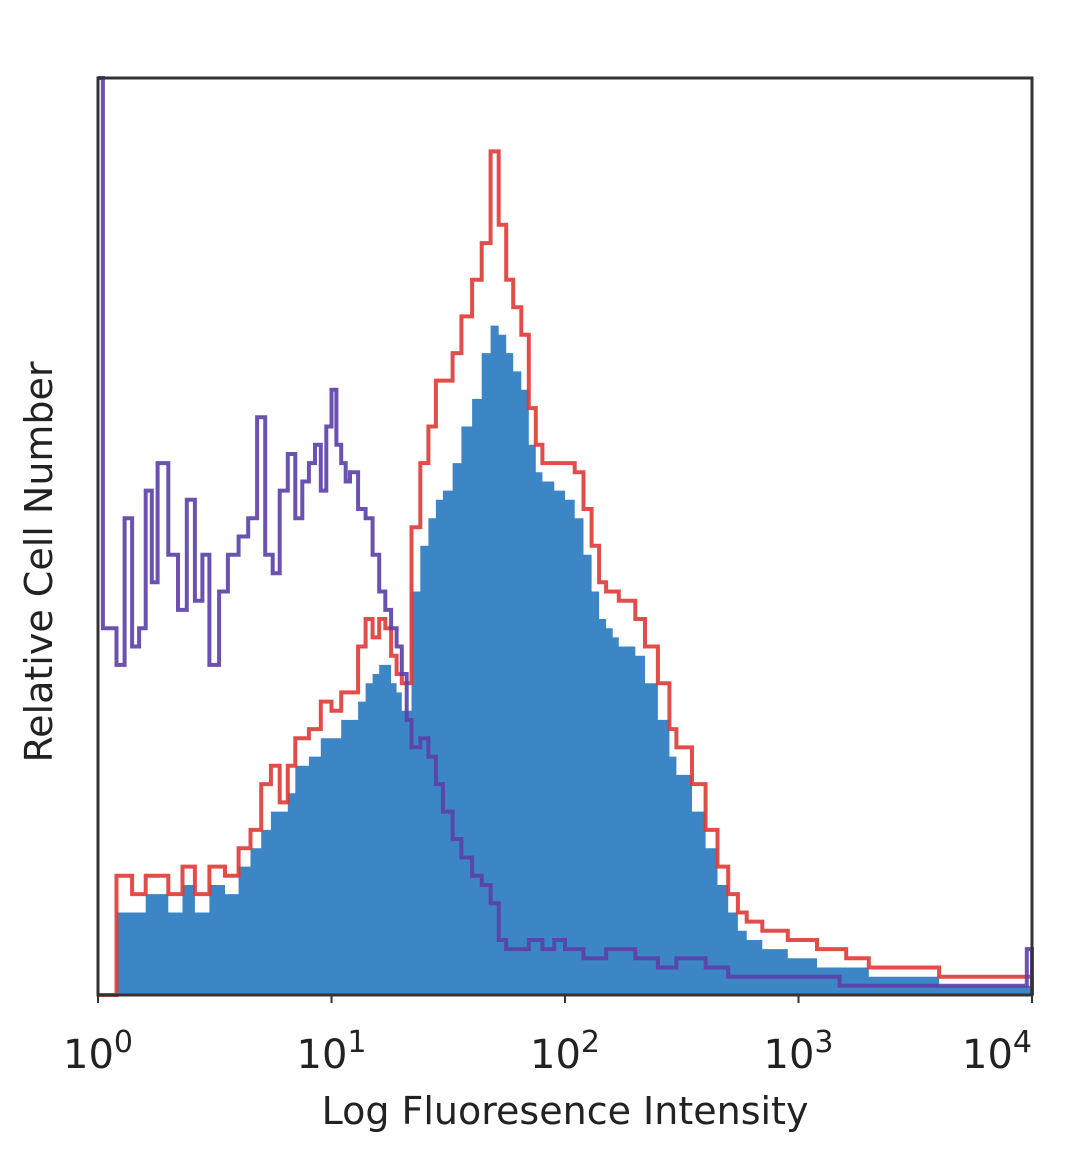 This screenshot has height=1169, width=1080. I want to click on x-tick-label: 102, so click(565, 1051).